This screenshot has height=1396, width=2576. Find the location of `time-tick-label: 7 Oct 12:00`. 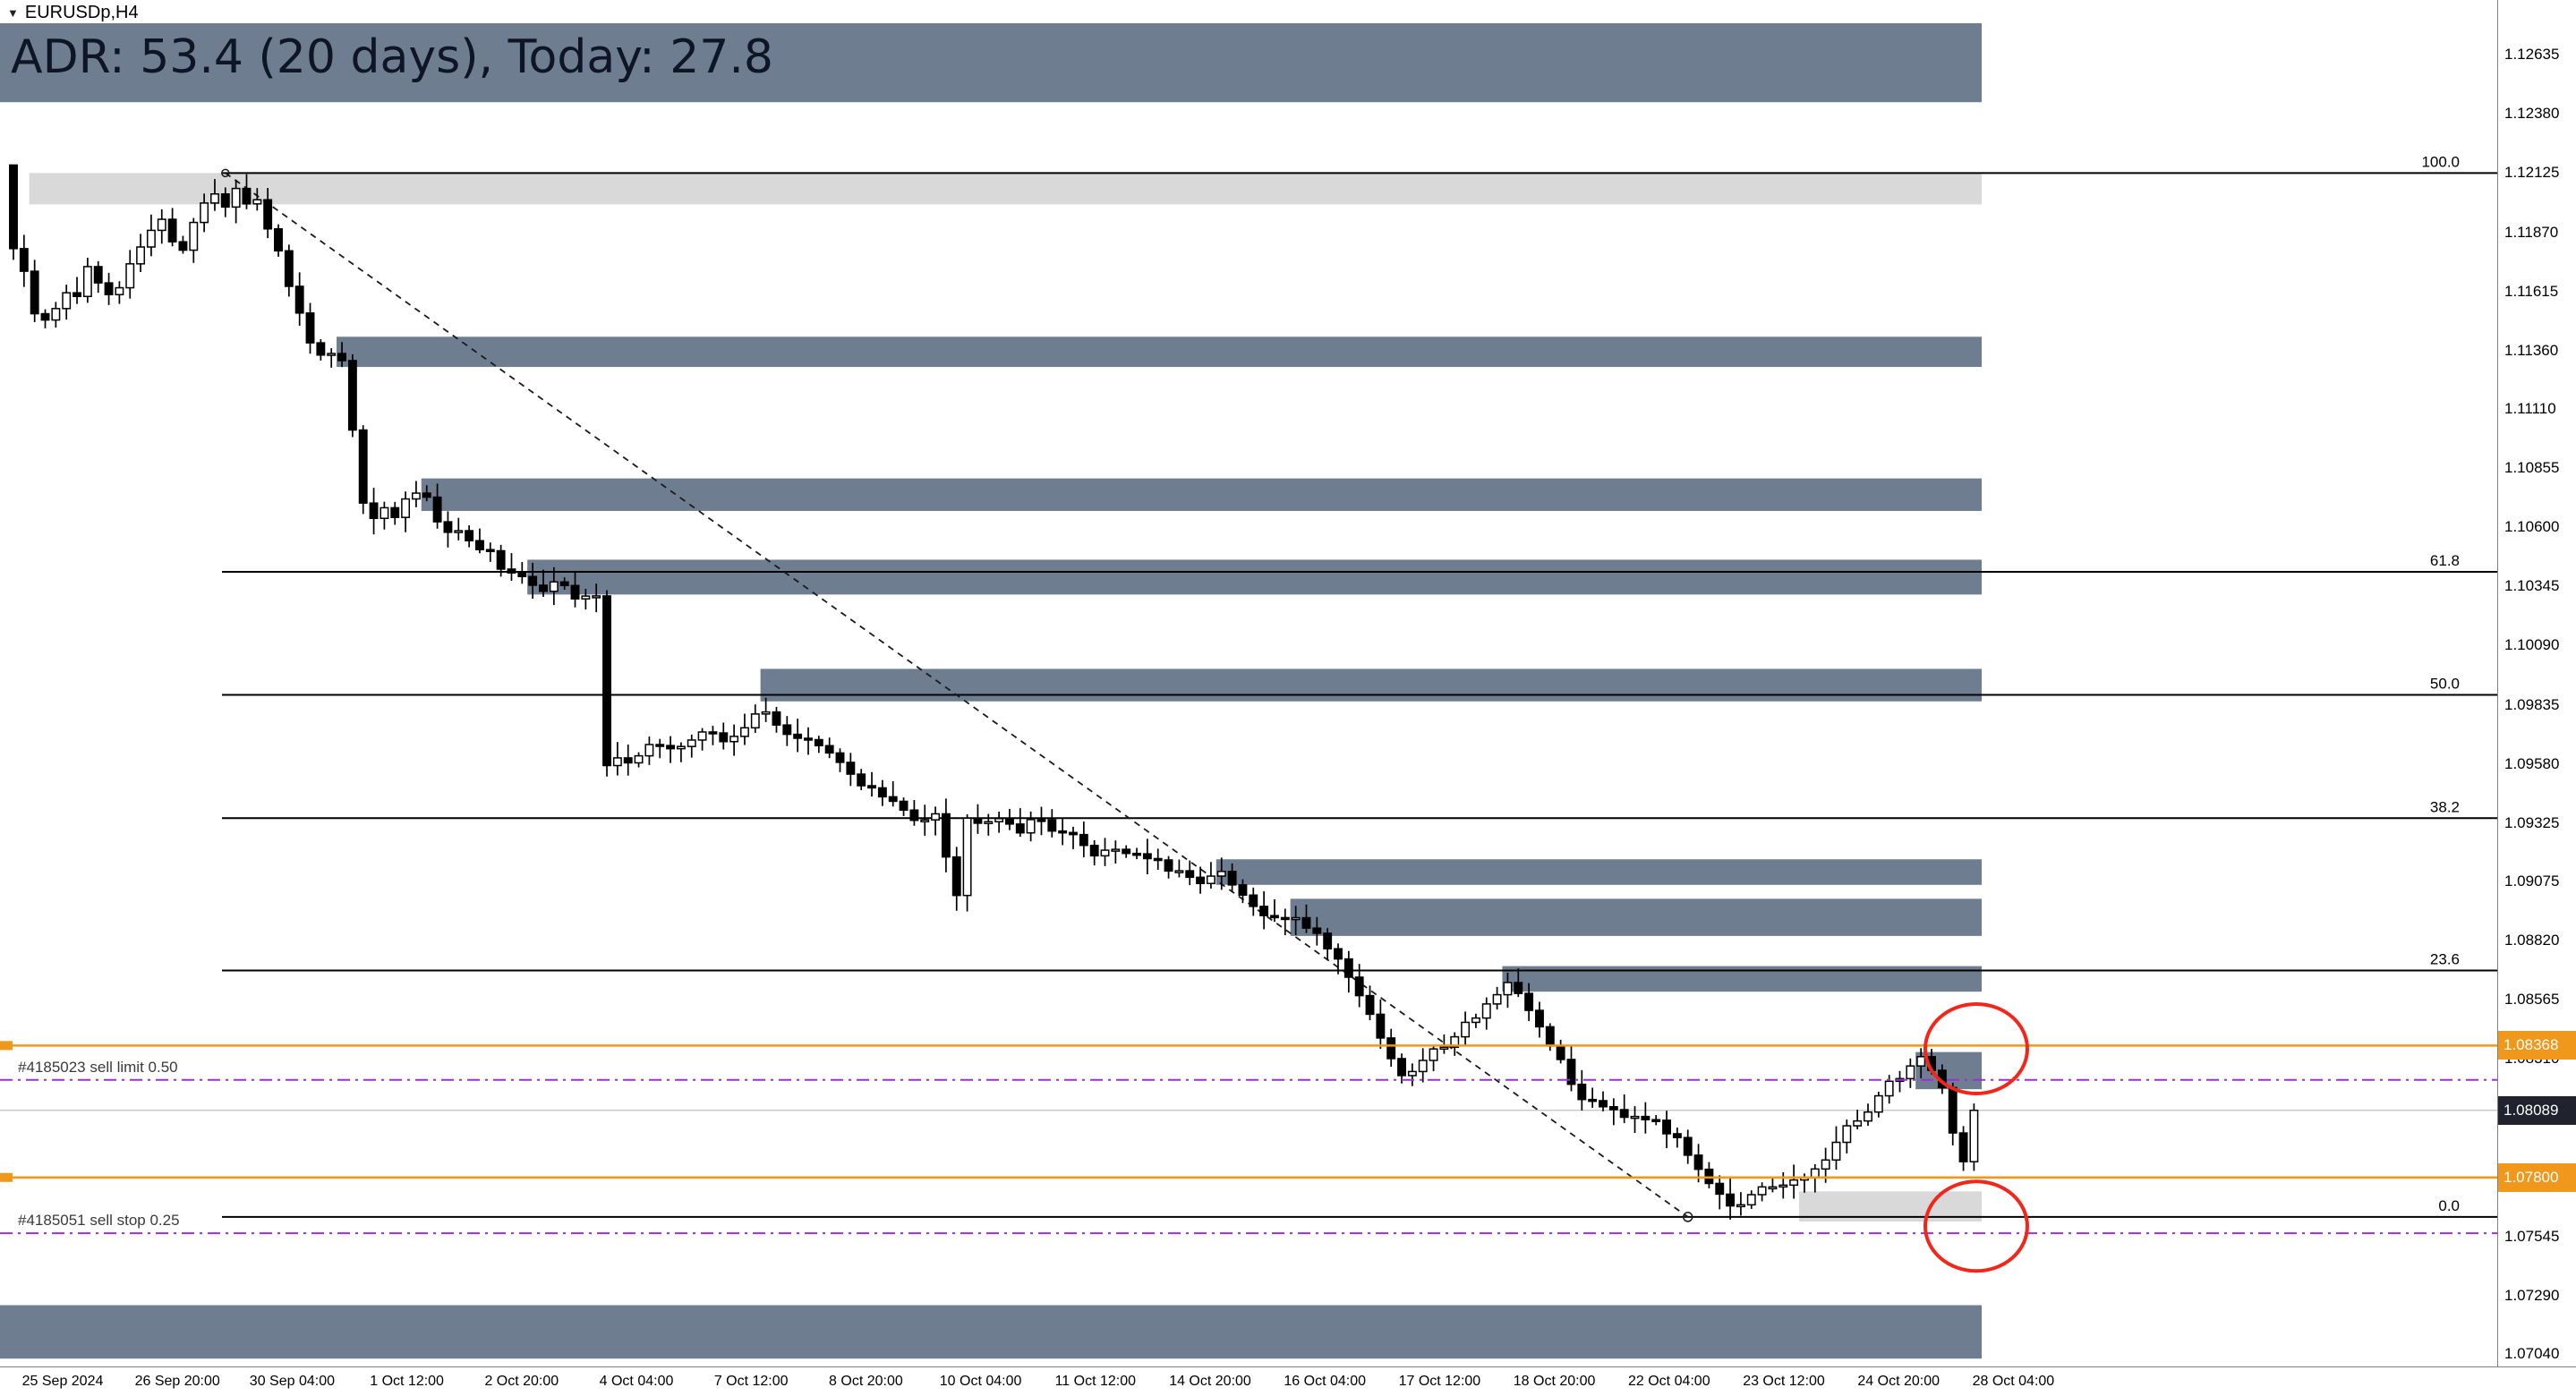

time-tick-label: 7 Oct 12:00 is located at coordinates (751, 1381).